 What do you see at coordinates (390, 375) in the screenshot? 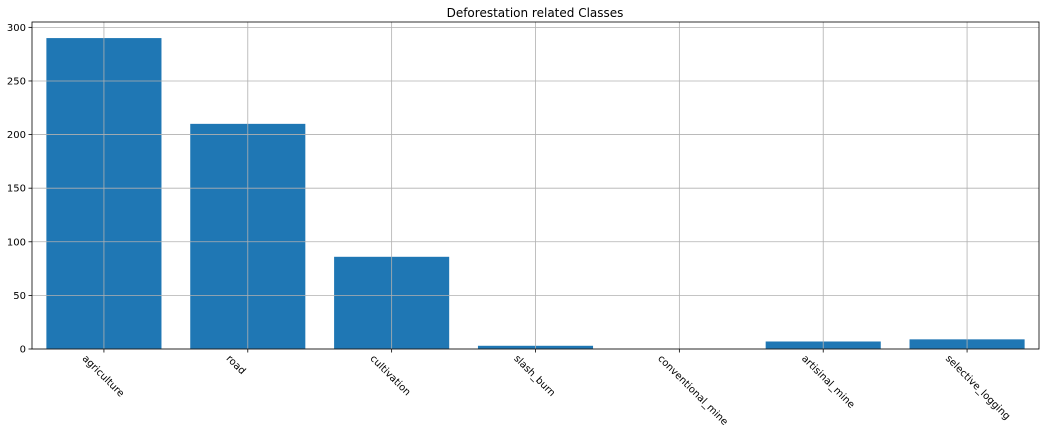
I see `x-tick-label-cultivation: cultivation` at bounding box center [390, 375].